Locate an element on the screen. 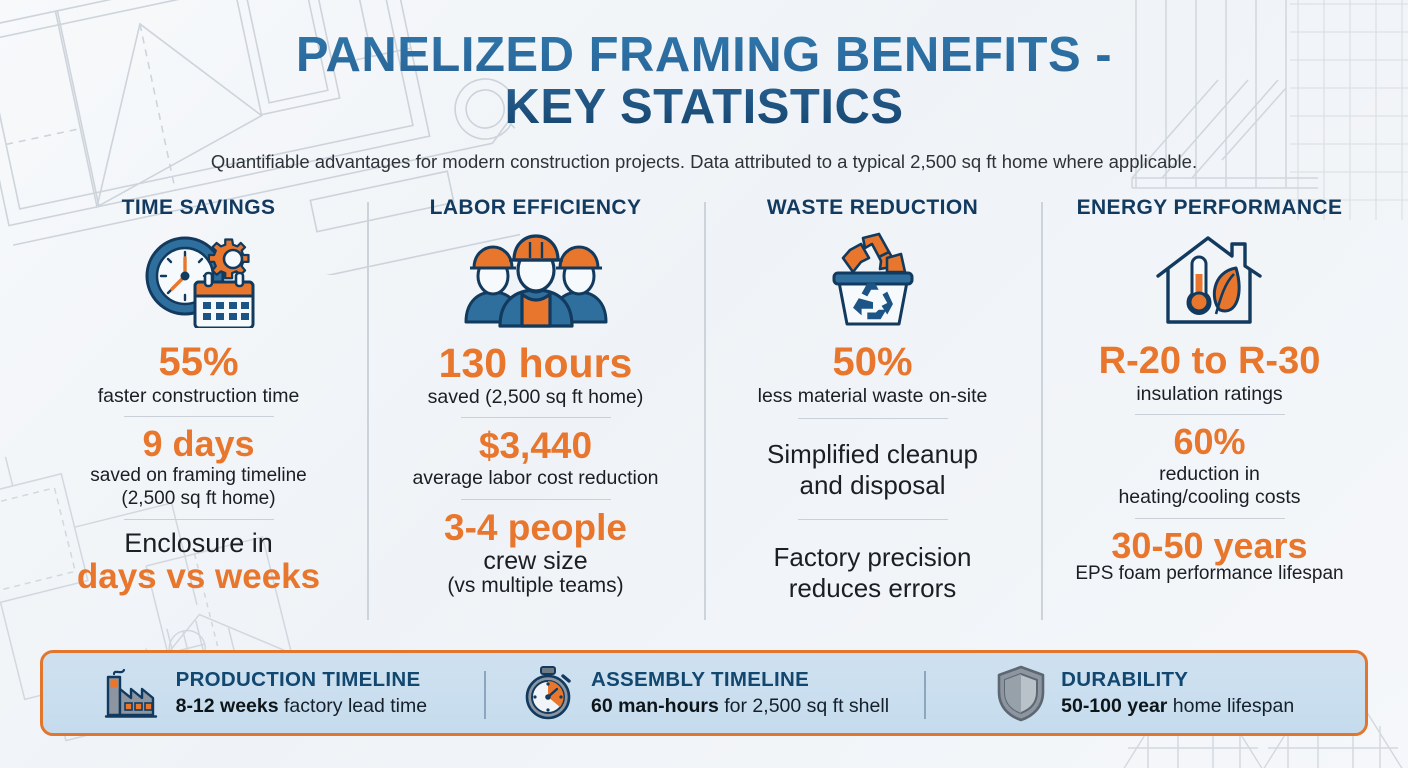 The image size is (1408, 768). stat-block: 3-4 people crew size (vs multiple teams) is located at coordinates (535, 552).